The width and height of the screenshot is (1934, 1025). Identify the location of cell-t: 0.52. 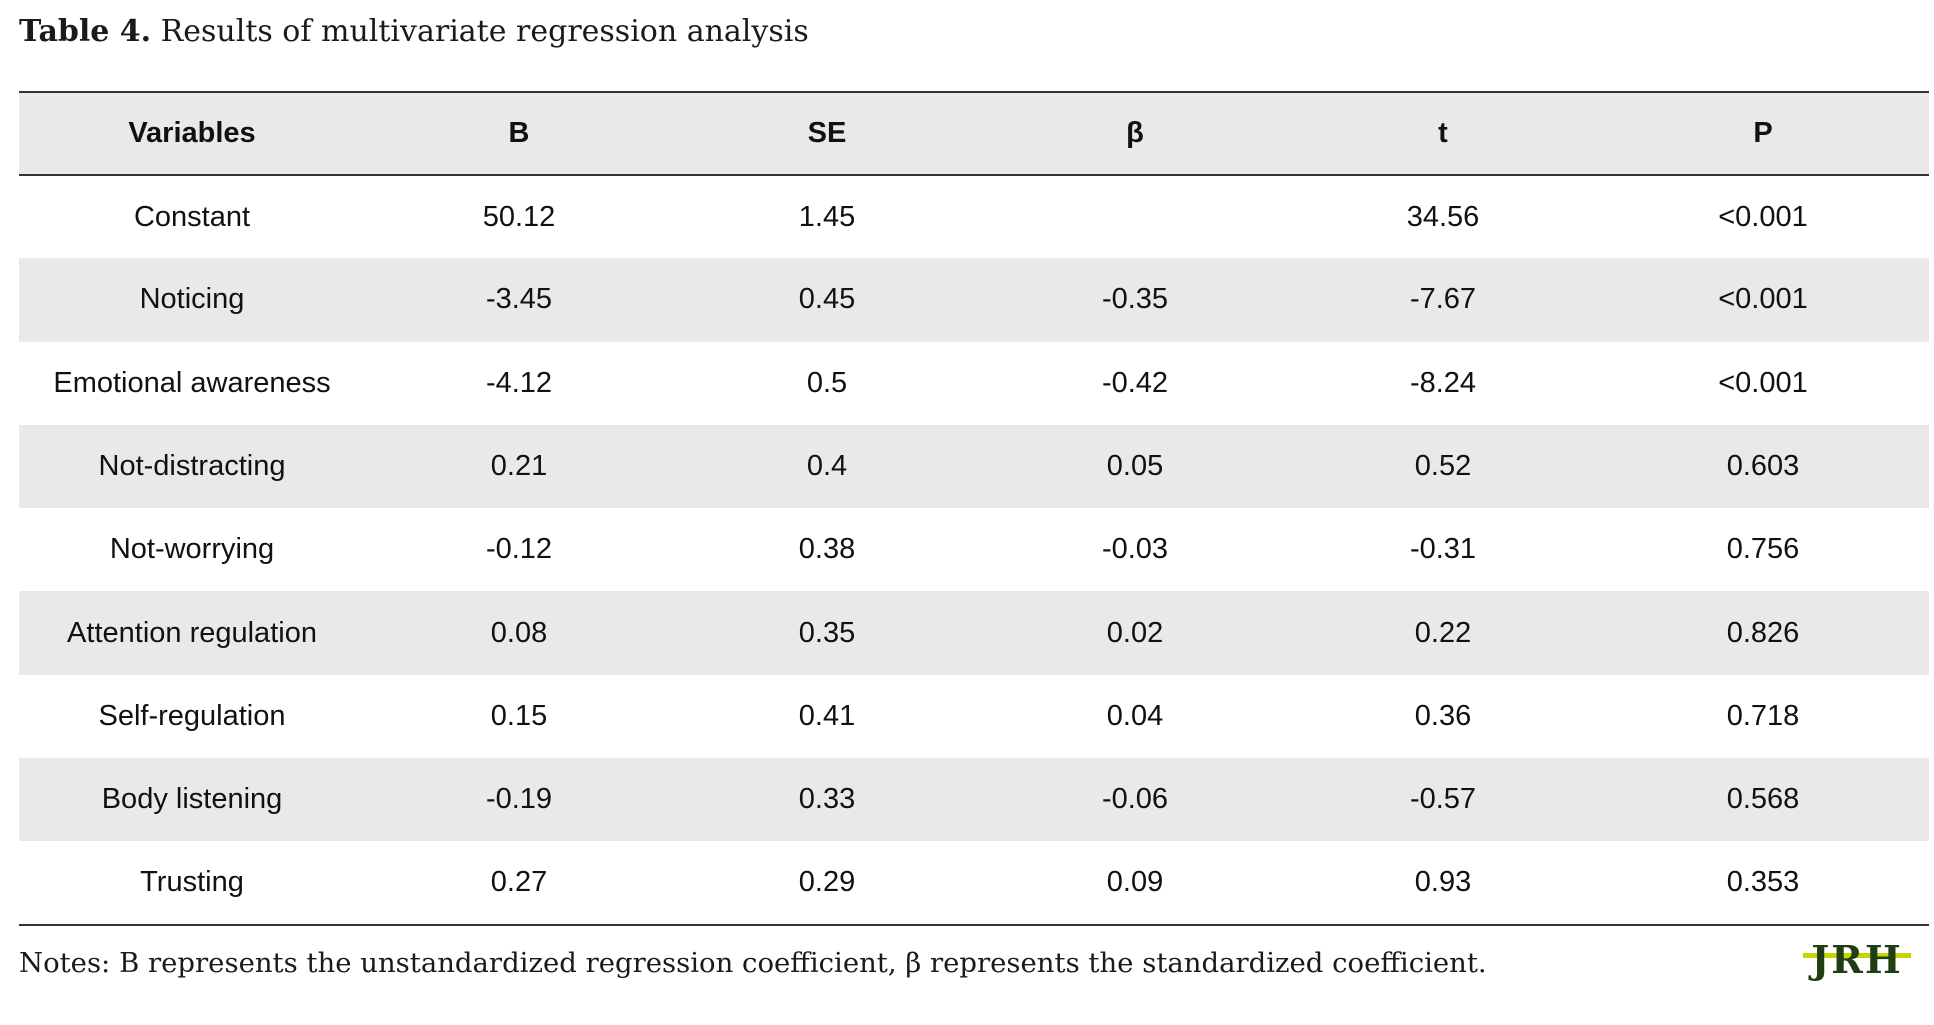
(1443, 466).